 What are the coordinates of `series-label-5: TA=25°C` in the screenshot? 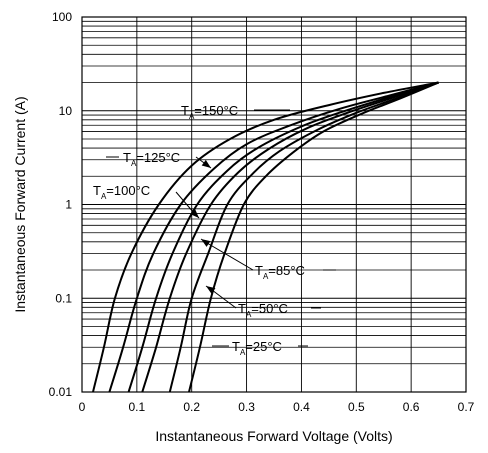 It's located at (257, 348).